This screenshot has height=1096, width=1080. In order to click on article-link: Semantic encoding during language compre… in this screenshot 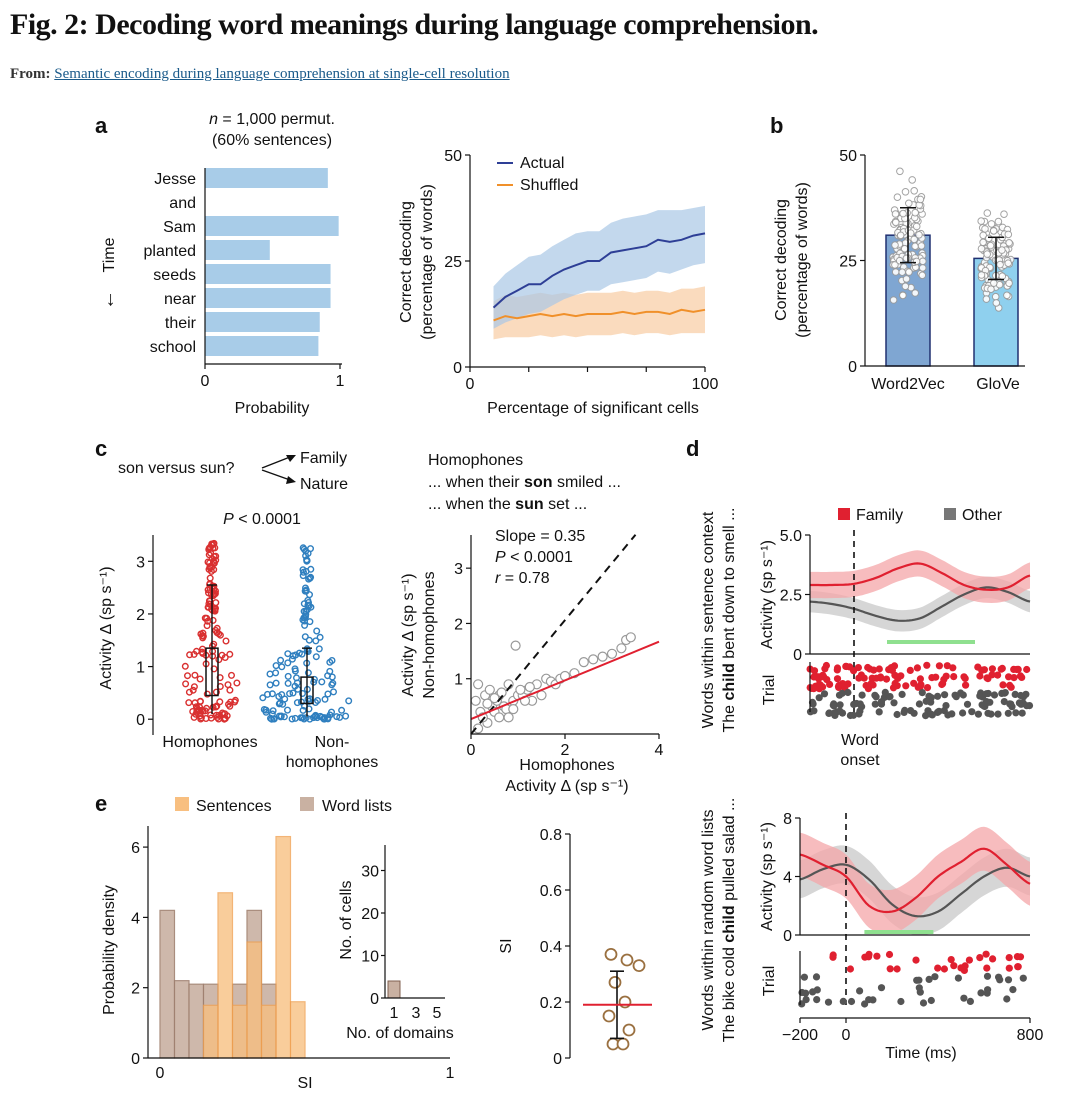, I will do `click(282, 74)`.